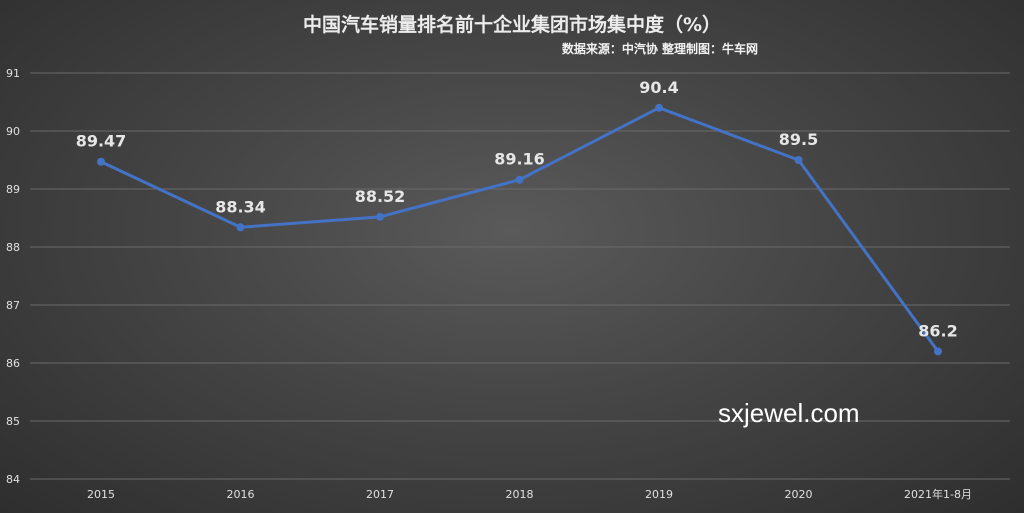  I want to click on data-label: 90.4, so click(658, 87).